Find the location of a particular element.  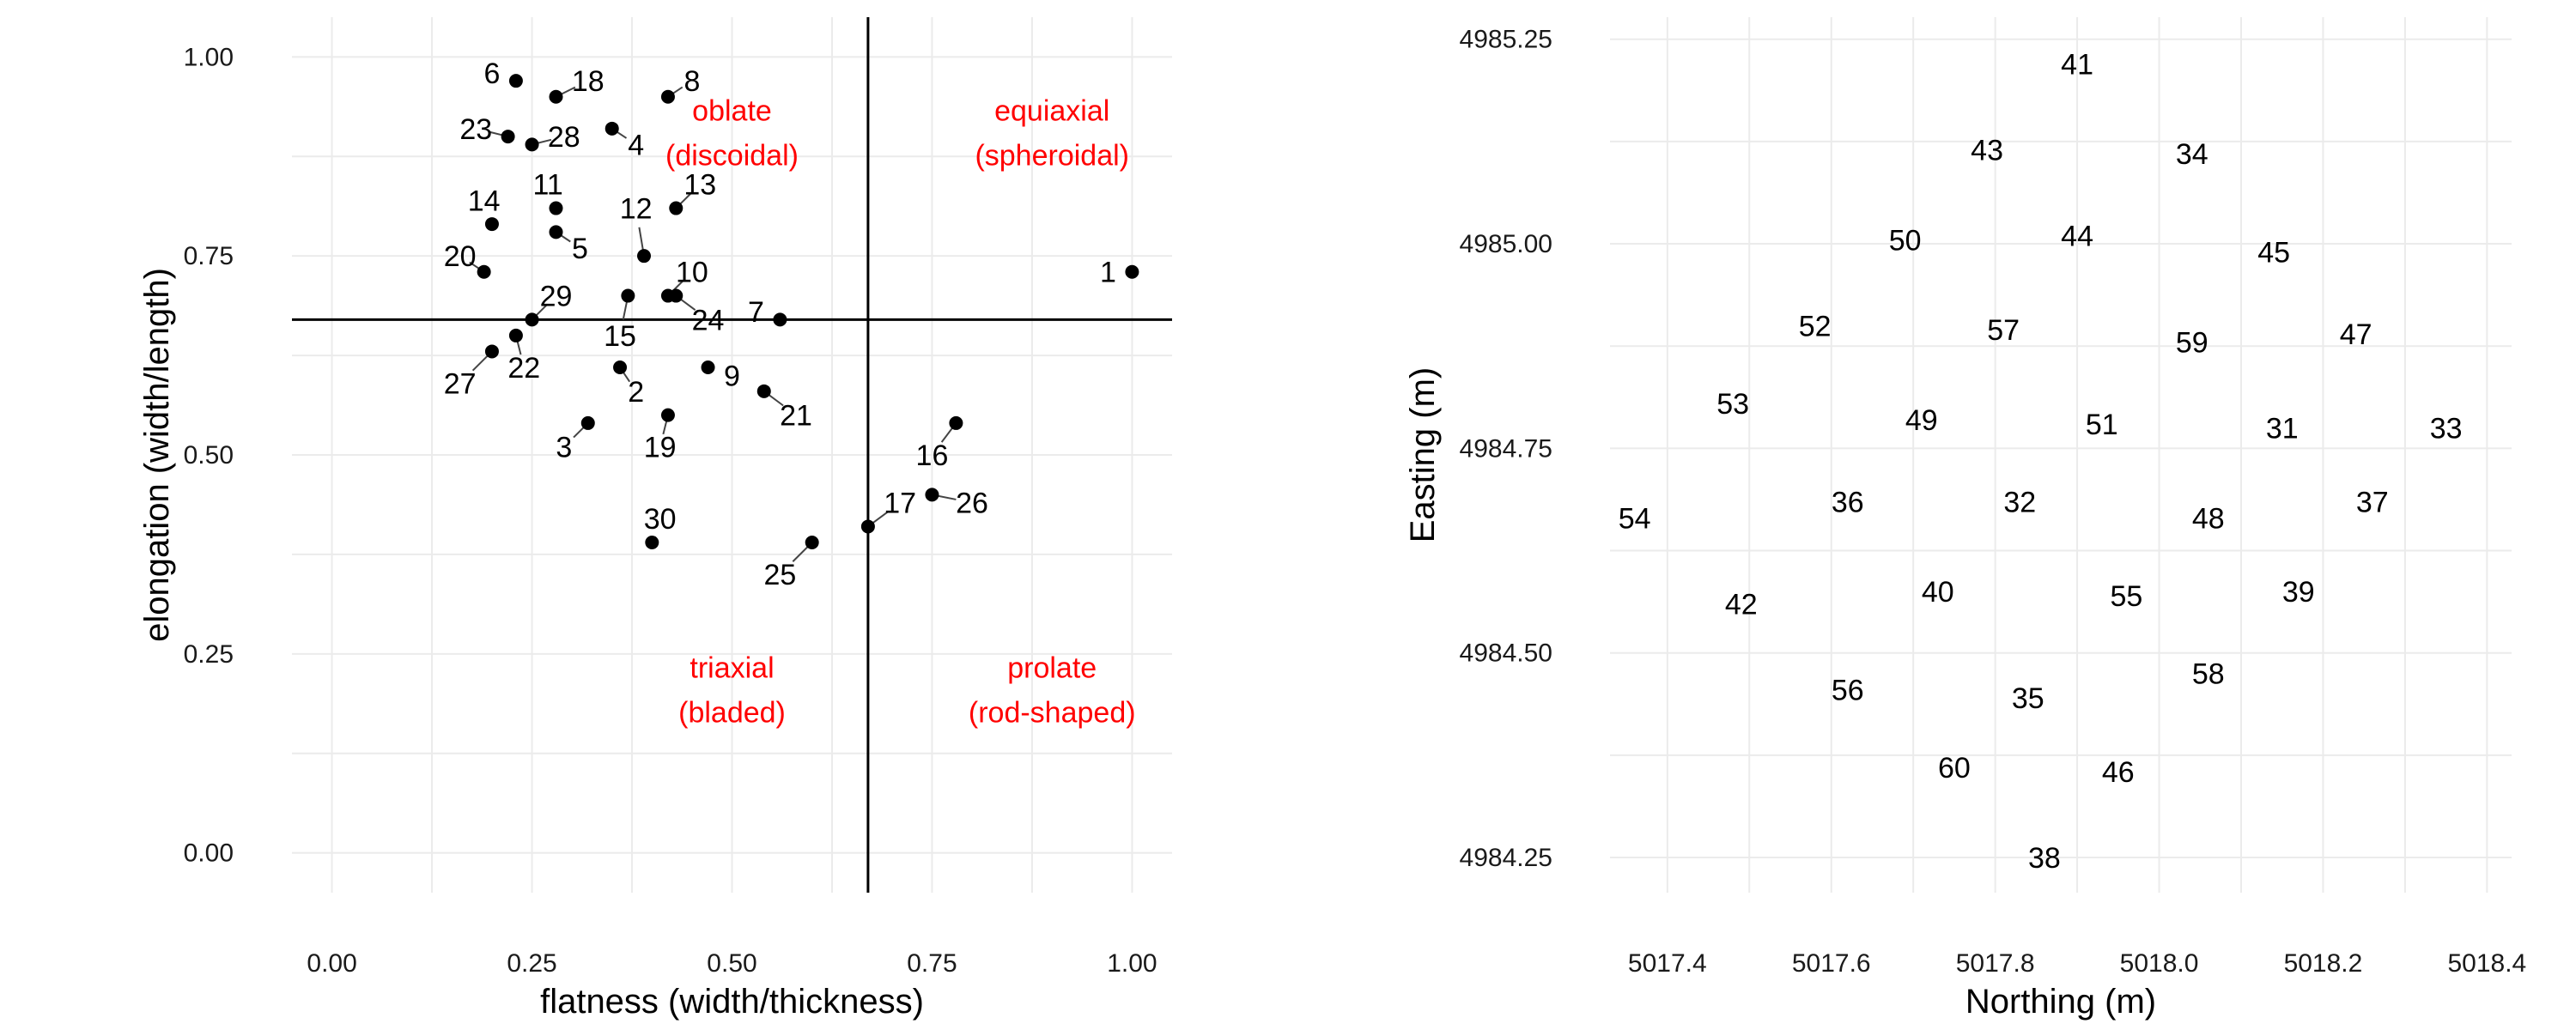

point-label: 14 is located at coordinates (485, 201).